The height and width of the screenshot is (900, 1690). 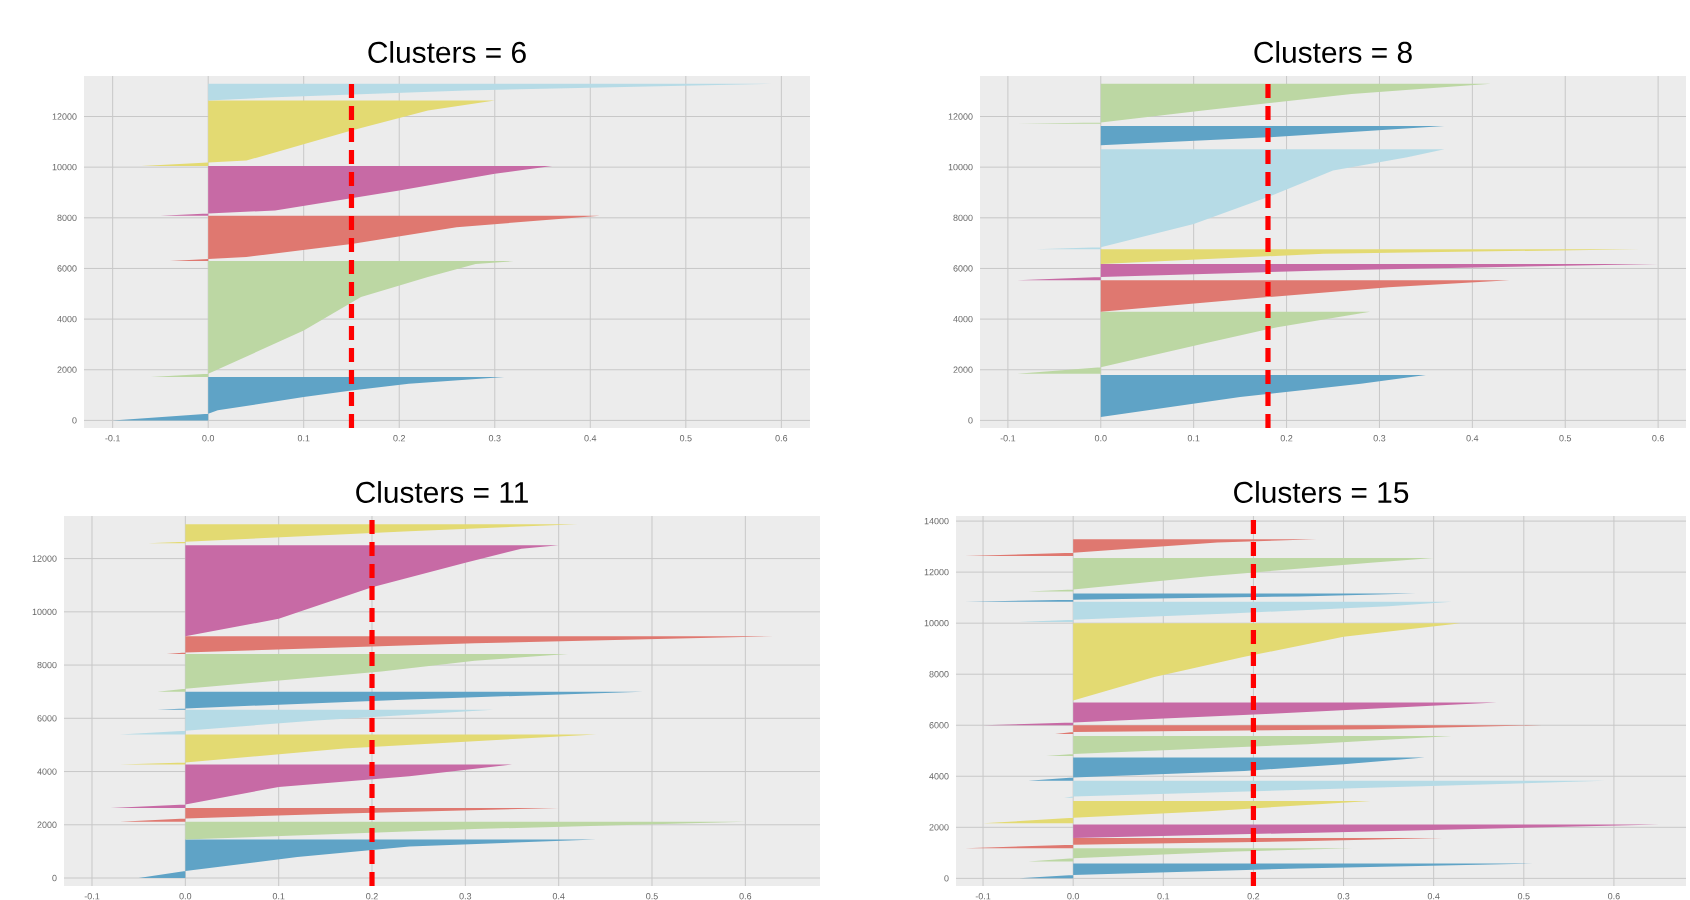 What do you see at coordinates (442, 492) in the screenshot?
I see `chart-title: Clusters = 11` at bounding box center [442, 492].